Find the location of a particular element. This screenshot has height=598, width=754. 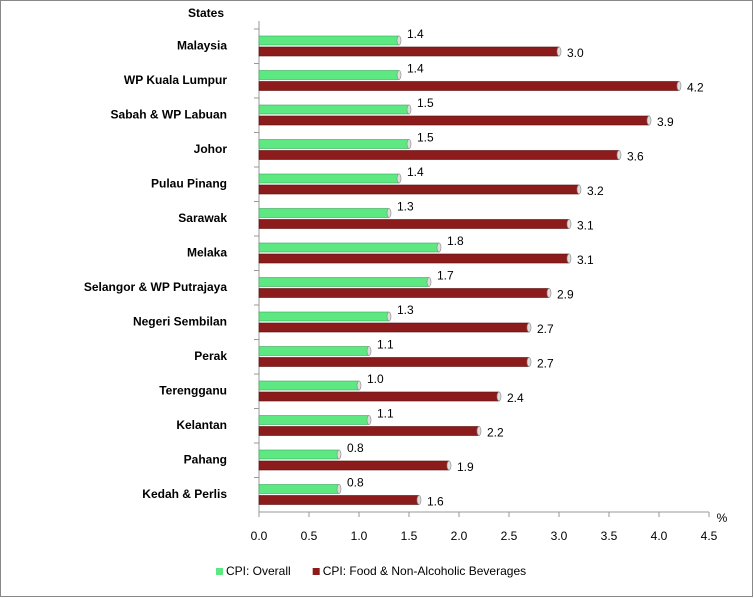

value-label: 2.9 is located at coordinates (565, 295).